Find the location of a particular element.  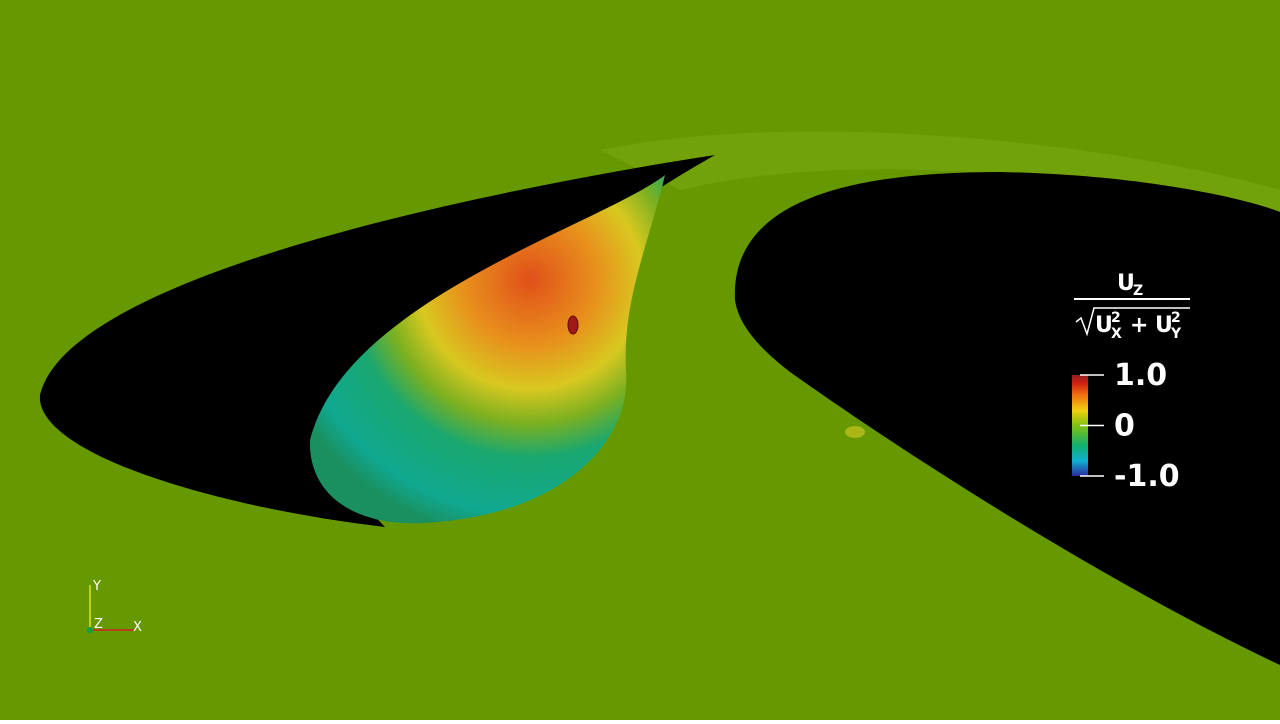

axes-triad: Y Z X is located at coordinates (114, 607).